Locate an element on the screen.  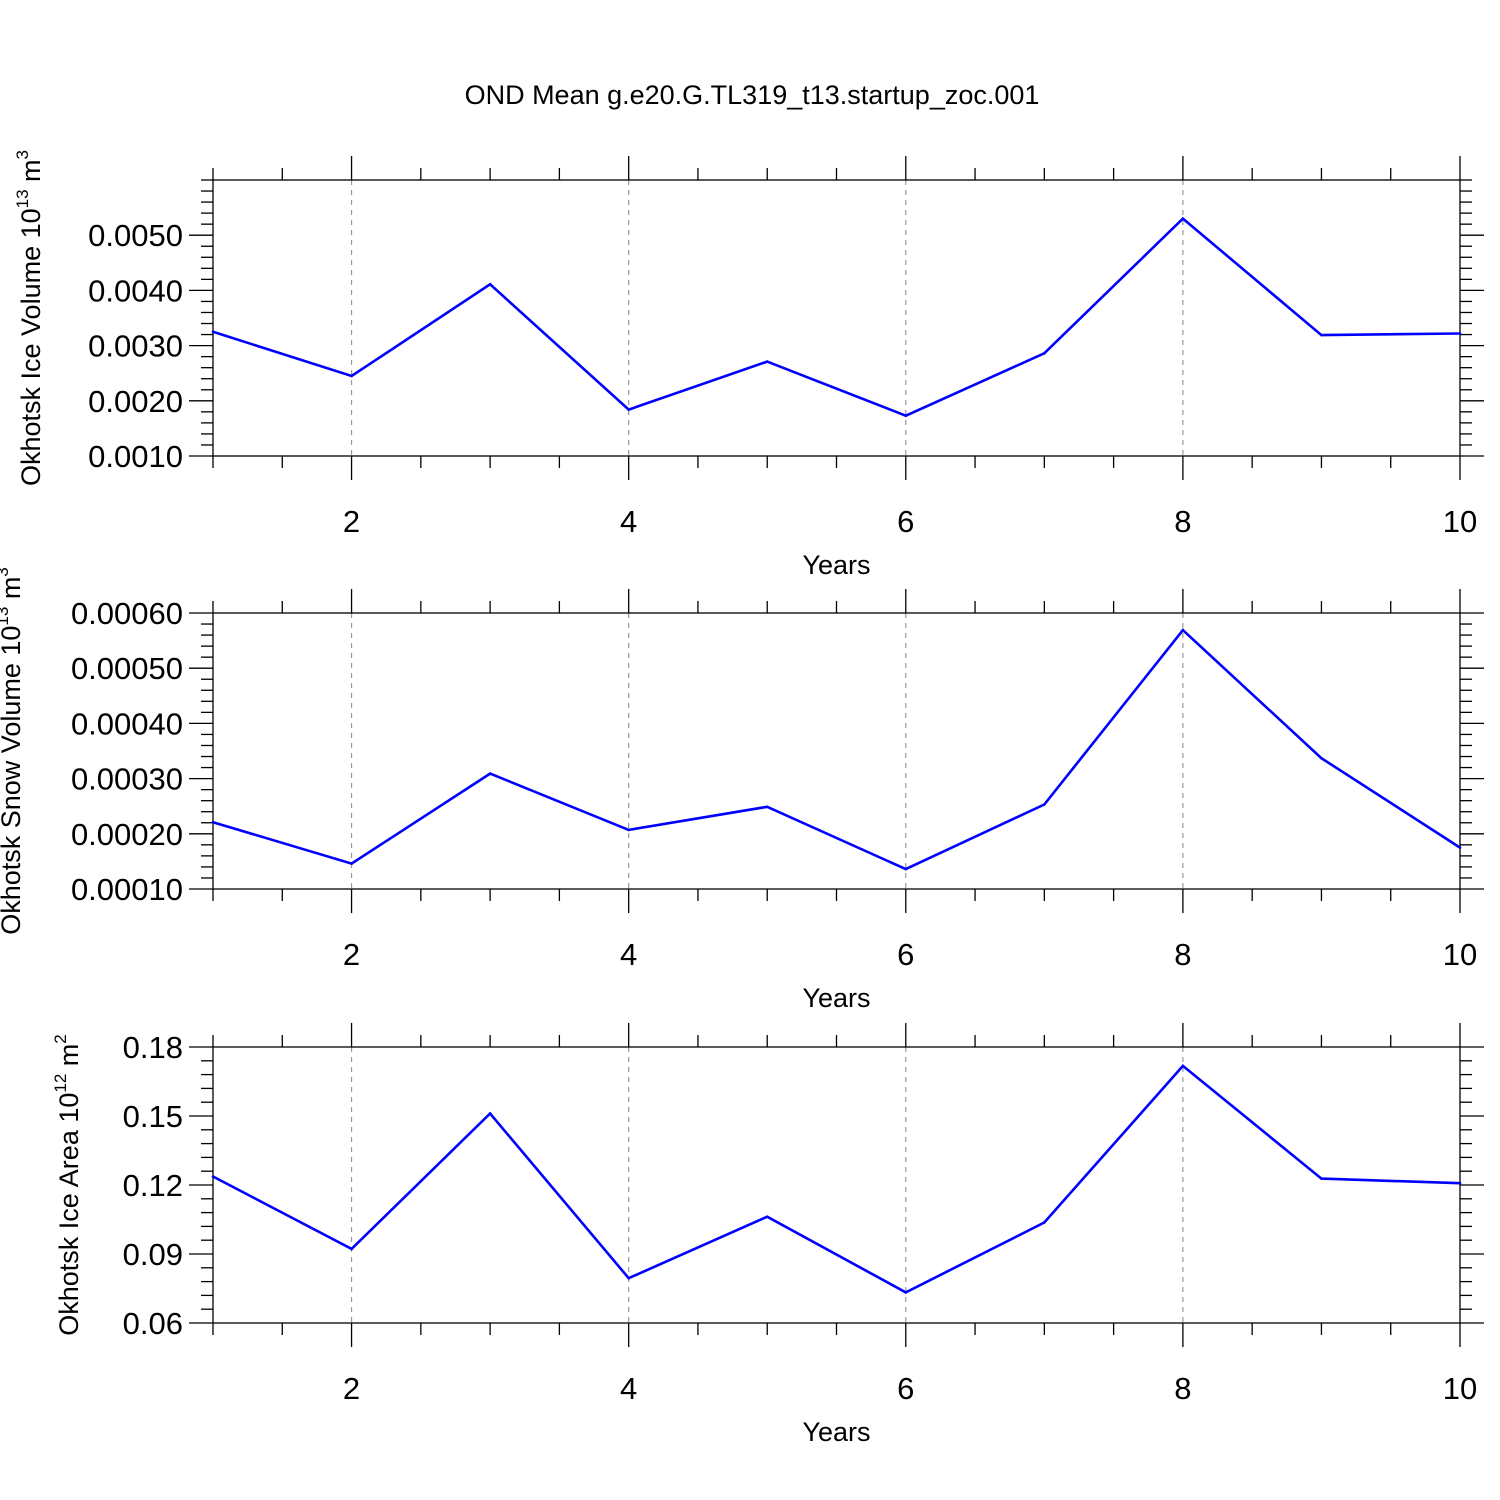
y-tick-label: 0.18 is located at coordinates (153, 1047).